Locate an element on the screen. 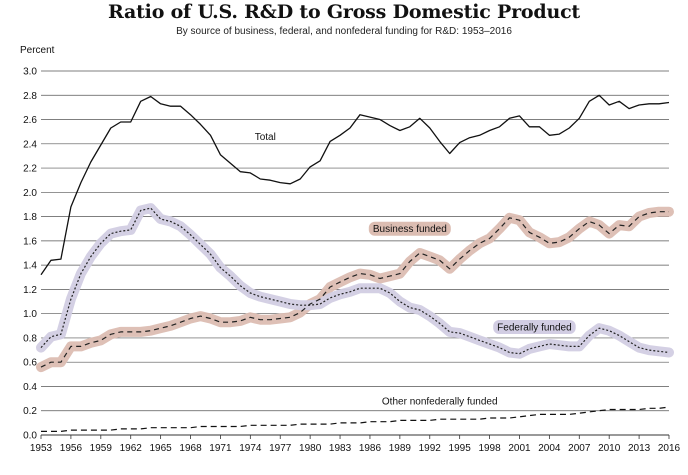 The width and height of the screenshot is (688, 475). series-label-other-nonfederally-funded: Other nonfederally funded is located at coordinates (440, 402).